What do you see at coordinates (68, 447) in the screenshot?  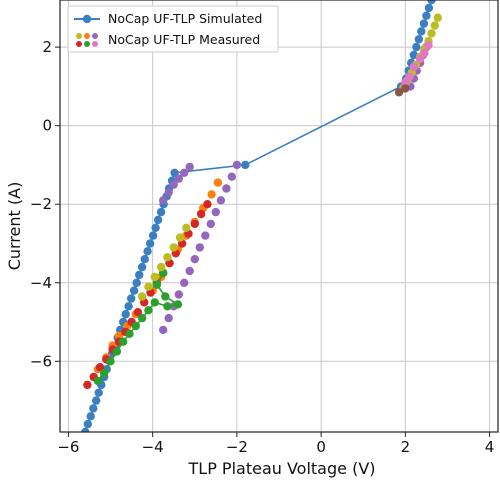 I see `x-tick-label: −6` at bounding box center [68, 447].